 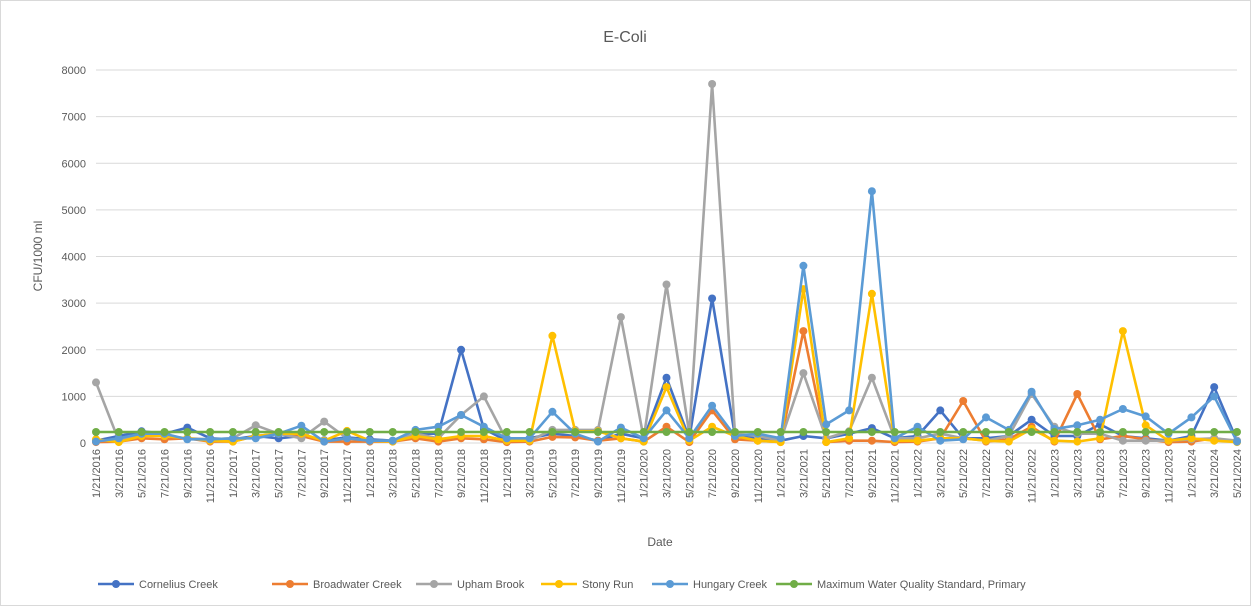 I want to click on x-tick-label: 9/21/2022, so click(x=1010, y=473).